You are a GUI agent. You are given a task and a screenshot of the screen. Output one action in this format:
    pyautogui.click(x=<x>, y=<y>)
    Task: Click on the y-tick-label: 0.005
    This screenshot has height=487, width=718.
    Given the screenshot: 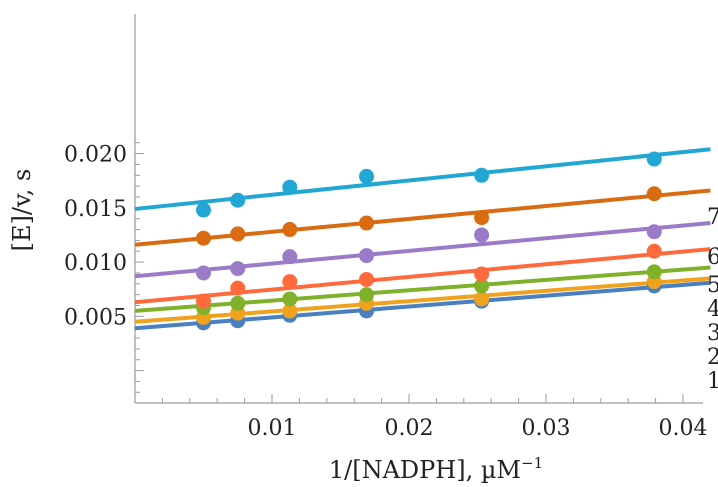 What is the action you would take?
    pyautogui.click(x=95, y=317)
    